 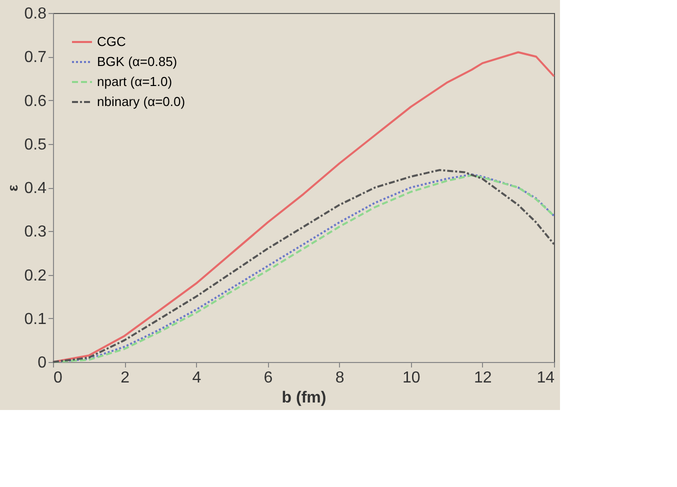 What do you see at coordinates (304, 398) in the screenshot?
I see `x-axis-title: b (fm)` at bounding box center [304, 398].